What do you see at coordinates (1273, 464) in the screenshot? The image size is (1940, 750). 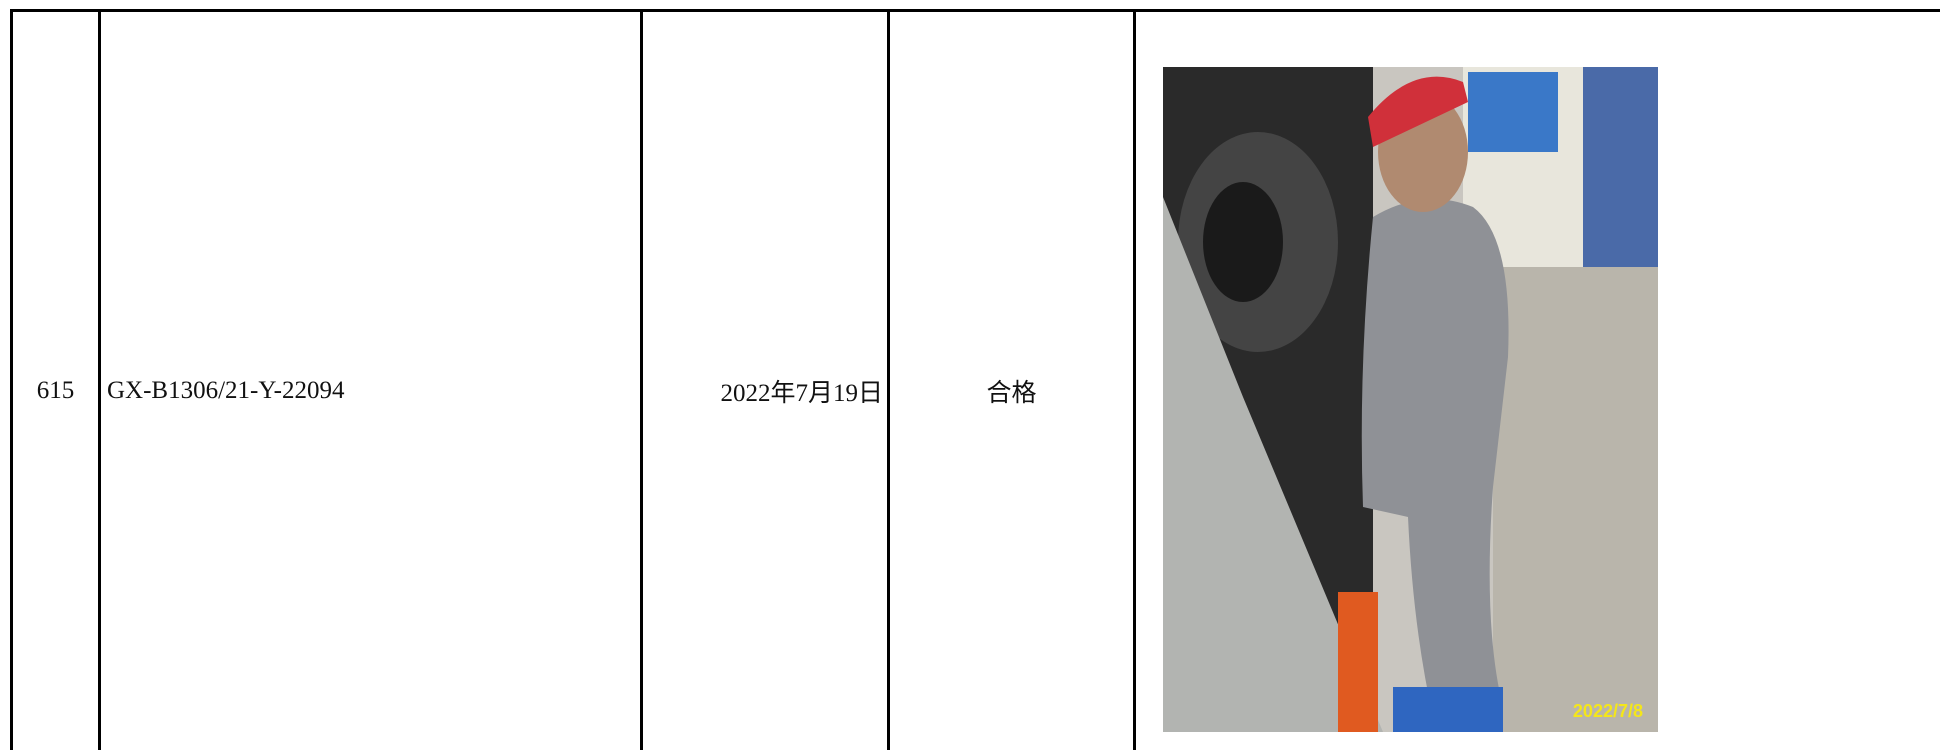 I see `cabinet-door` at bounding box center [1273, 464].